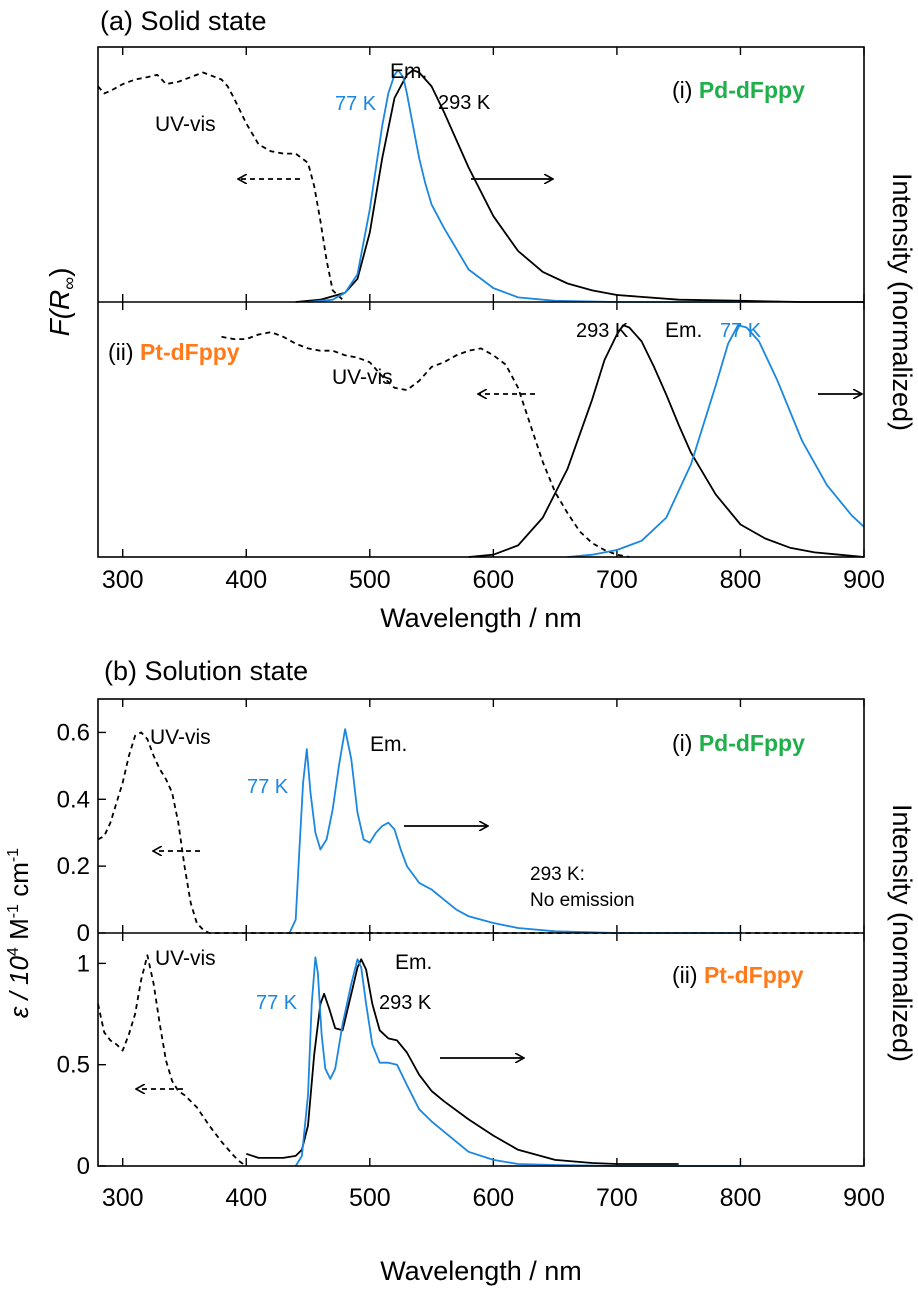  I want to click on t293-label-a-ii: 293 K, so click(602, 331).